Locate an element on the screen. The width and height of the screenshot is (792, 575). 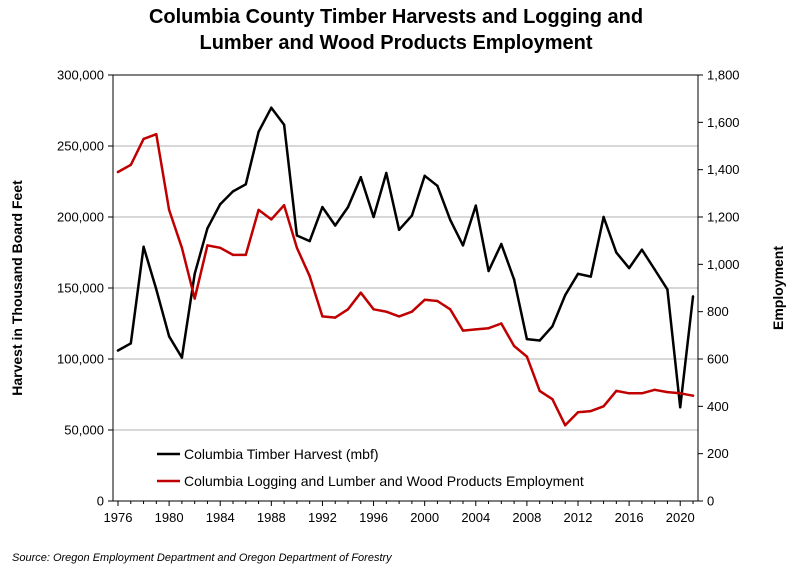
y-left-tick-label-6: 300,000 is located at coordinates (80, 75).